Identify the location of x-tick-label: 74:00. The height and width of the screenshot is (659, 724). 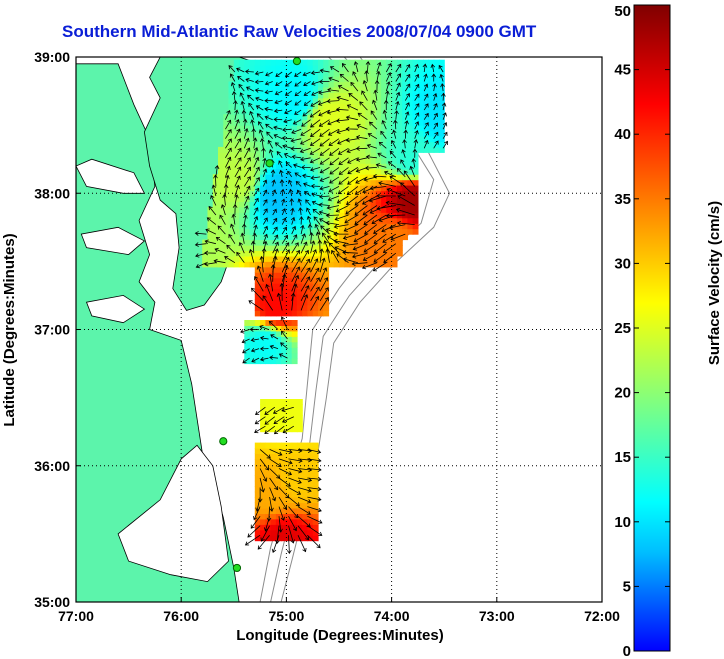
(392, 616).